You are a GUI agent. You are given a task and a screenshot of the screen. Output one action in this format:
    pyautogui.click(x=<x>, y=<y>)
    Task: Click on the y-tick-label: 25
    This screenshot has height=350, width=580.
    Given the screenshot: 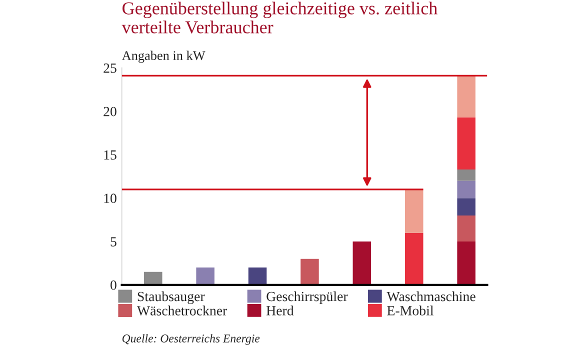 What is the action you would take?
    pyautogui.click(x=110, y=68)
    